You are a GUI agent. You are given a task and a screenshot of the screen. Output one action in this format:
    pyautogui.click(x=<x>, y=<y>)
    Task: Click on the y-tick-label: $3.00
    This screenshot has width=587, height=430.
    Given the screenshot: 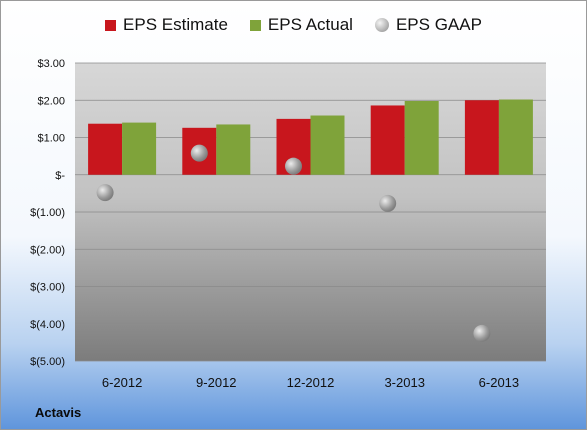 What is the action you would take?
    pyautogui.click(x=51, y=64)
    